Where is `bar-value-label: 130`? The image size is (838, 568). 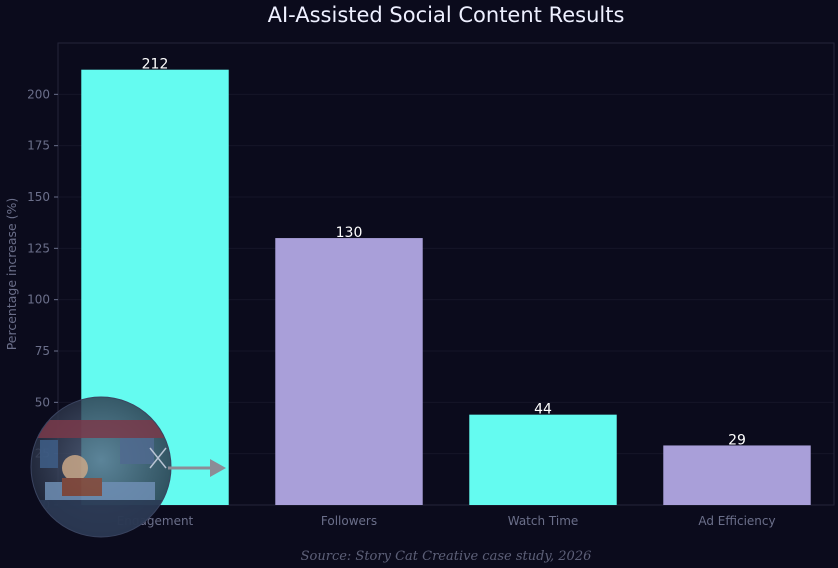 bar-value-label: 130 is located at coordinates (349, 233).